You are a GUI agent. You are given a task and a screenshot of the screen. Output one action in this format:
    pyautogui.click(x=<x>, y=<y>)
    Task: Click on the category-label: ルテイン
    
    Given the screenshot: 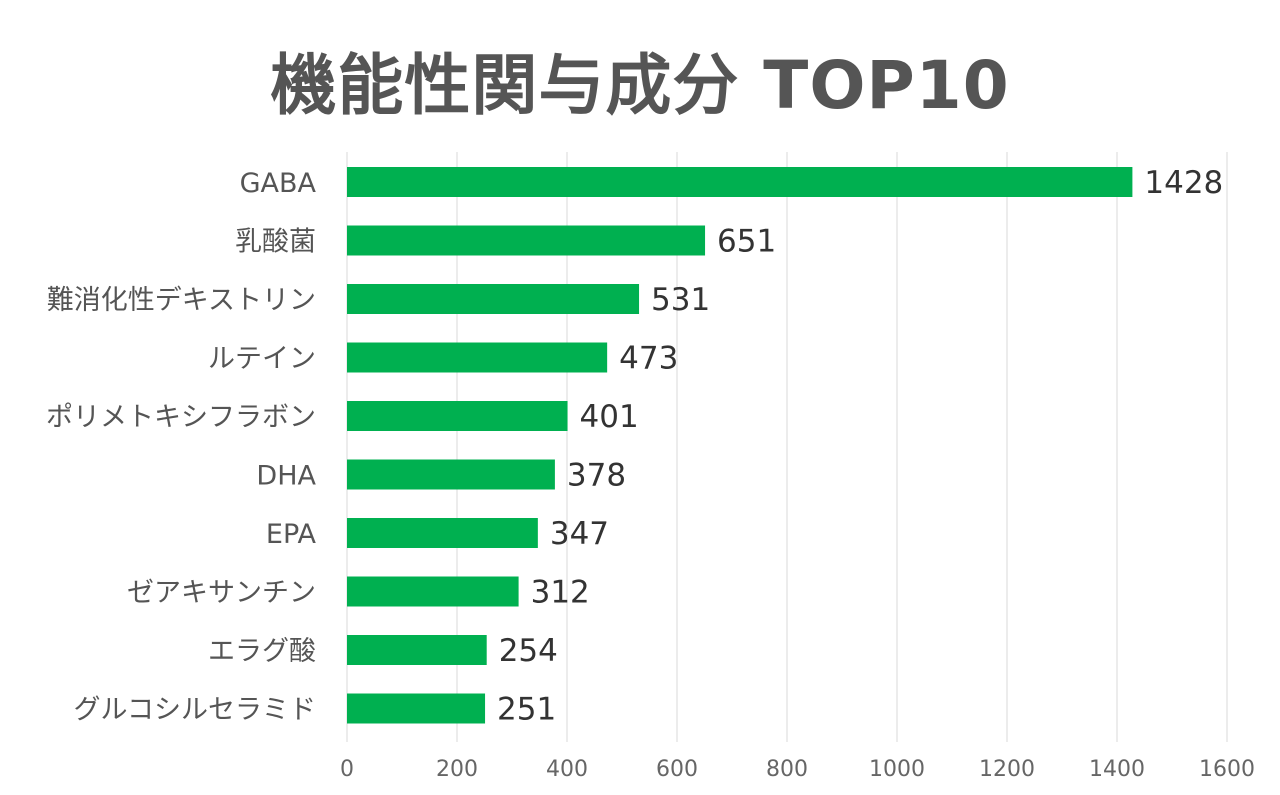 What is the action you would take?
    pyautogui.click(x=262, y=359)
    